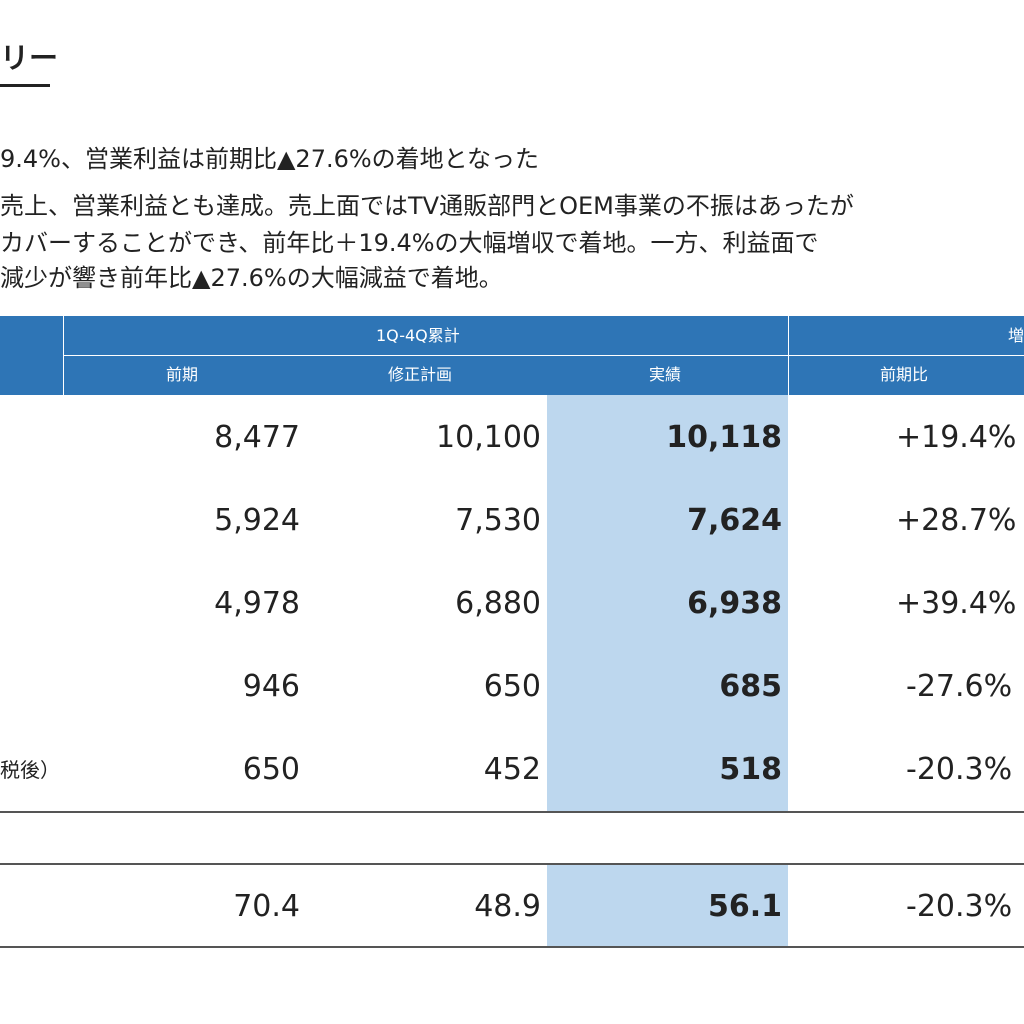 Image resolution: width=1024 pixels, height=1024 pixels. What do you see at coordinates (750, 686) in the screenshot?
I see `cell-actual: 685` at bounding box center [750, 686].